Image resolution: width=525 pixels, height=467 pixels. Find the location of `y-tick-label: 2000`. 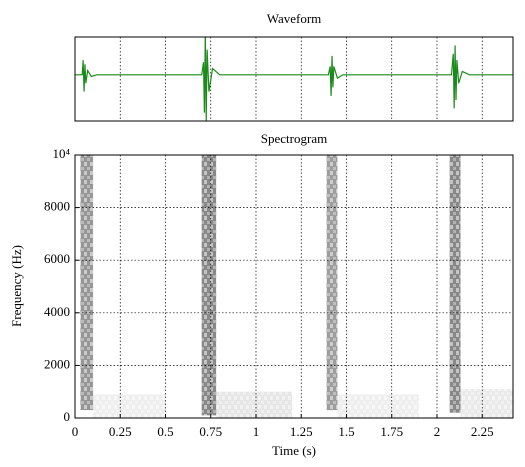

y-tick-label: 2000 is located at coordinates (57, 363).